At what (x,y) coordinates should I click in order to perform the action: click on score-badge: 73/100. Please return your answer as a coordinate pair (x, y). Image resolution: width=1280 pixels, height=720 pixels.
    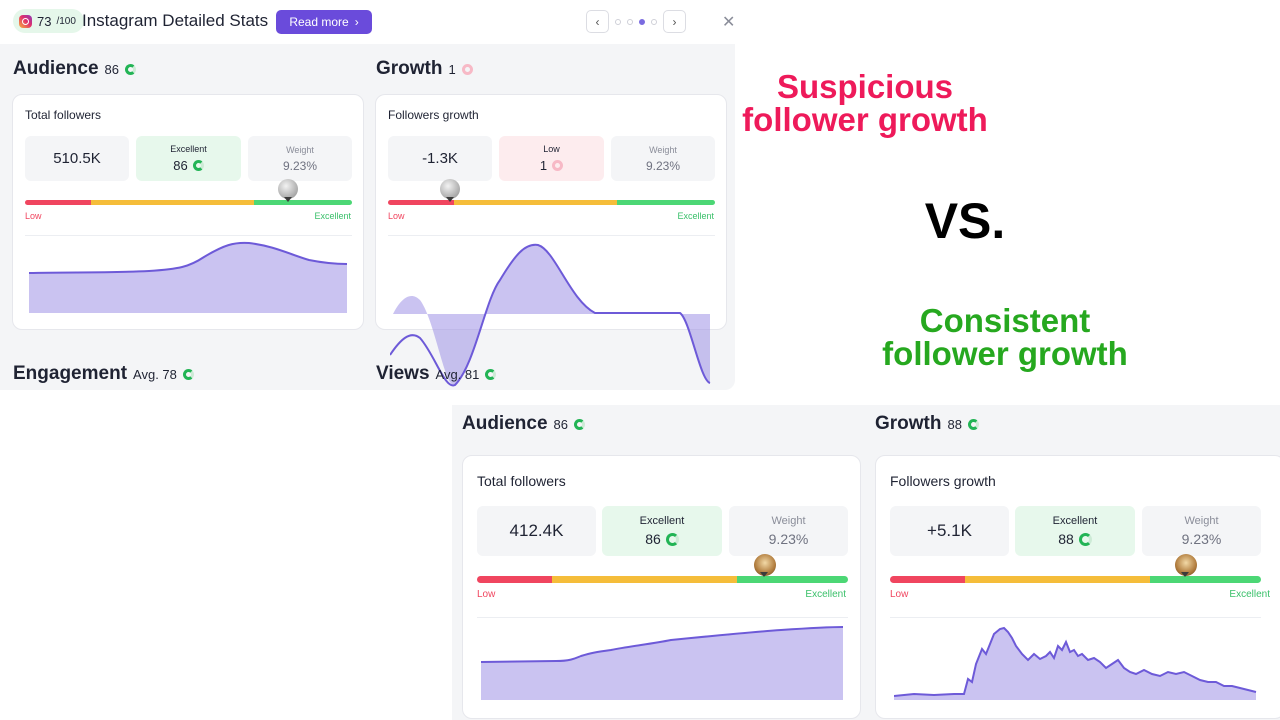
    Looking at the image, I should click on (48, 21).